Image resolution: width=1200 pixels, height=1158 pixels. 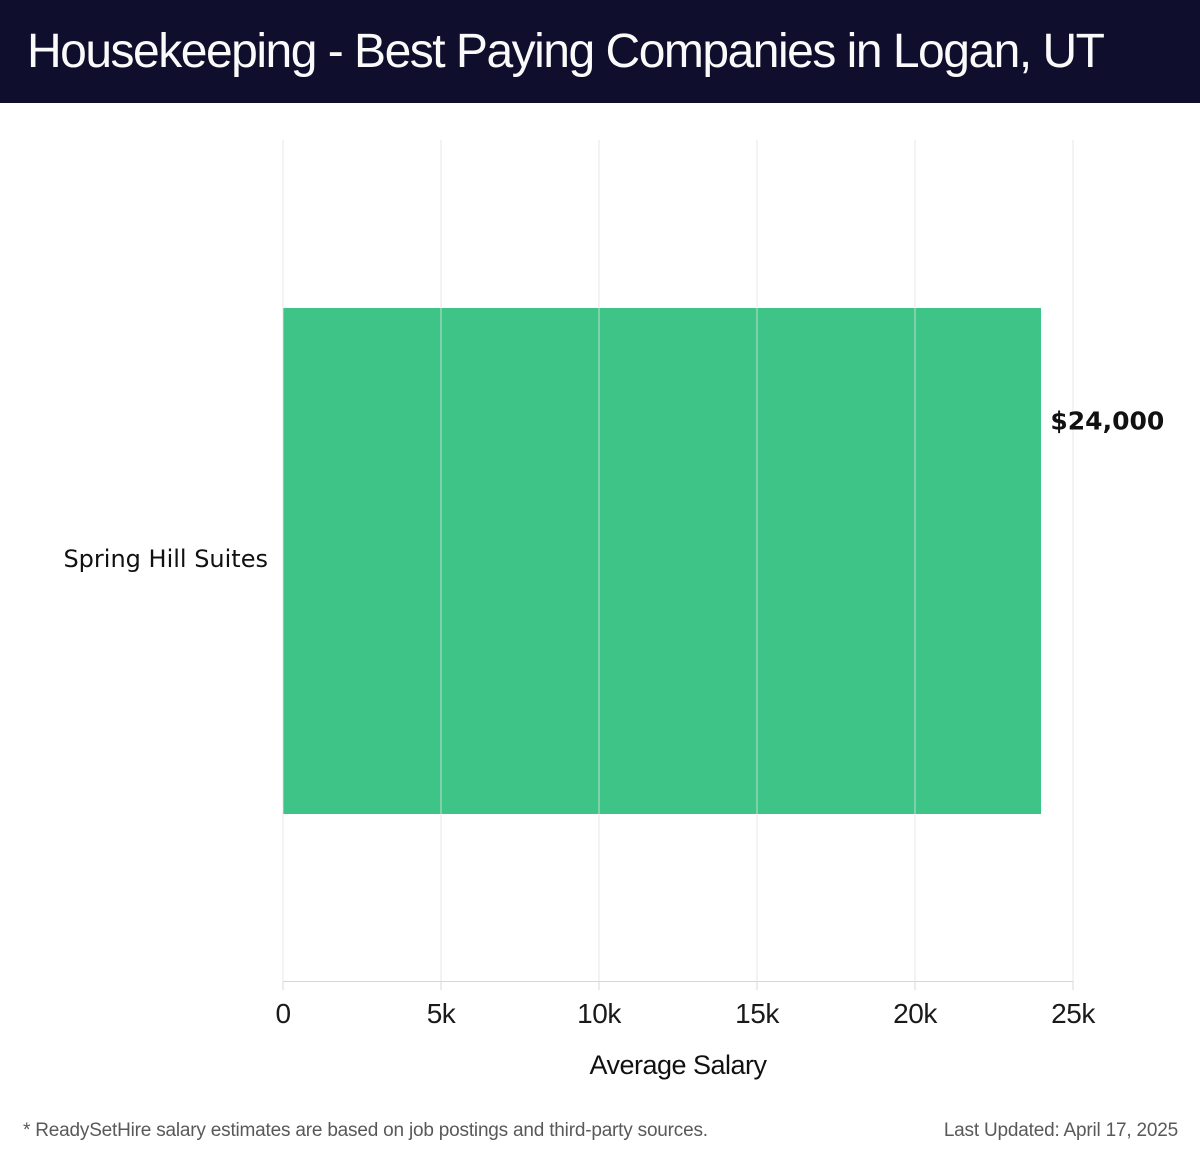 I want to click on gridline-25k, so click(x=1073, y=561).